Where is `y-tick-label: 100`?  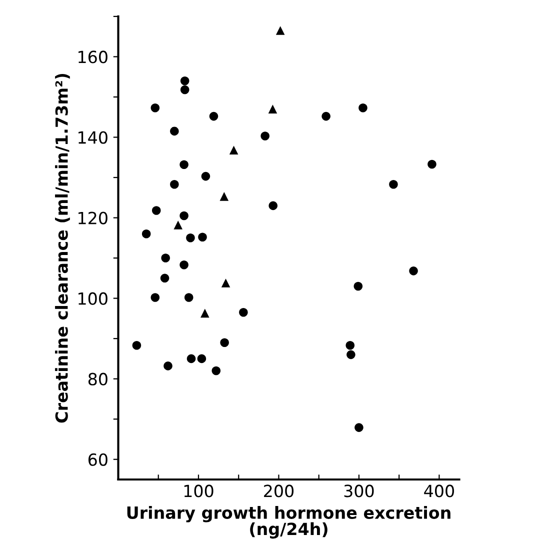 y-tick-label: 100 is located at coordinates (93, 298).